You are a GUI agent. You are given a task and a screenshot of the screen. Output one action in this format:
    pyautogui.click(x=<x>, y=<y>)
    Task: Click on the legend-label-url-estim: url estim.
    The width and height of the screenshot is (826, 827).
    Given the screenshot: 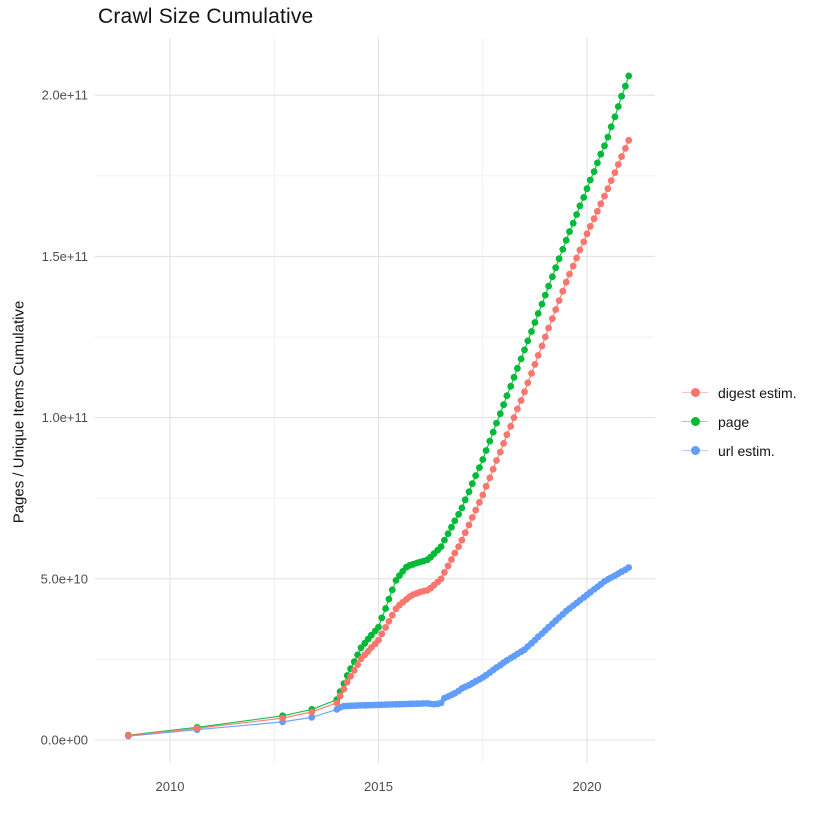 What is the action you would take?
    pyautogui.click(x=746, y=450)
    